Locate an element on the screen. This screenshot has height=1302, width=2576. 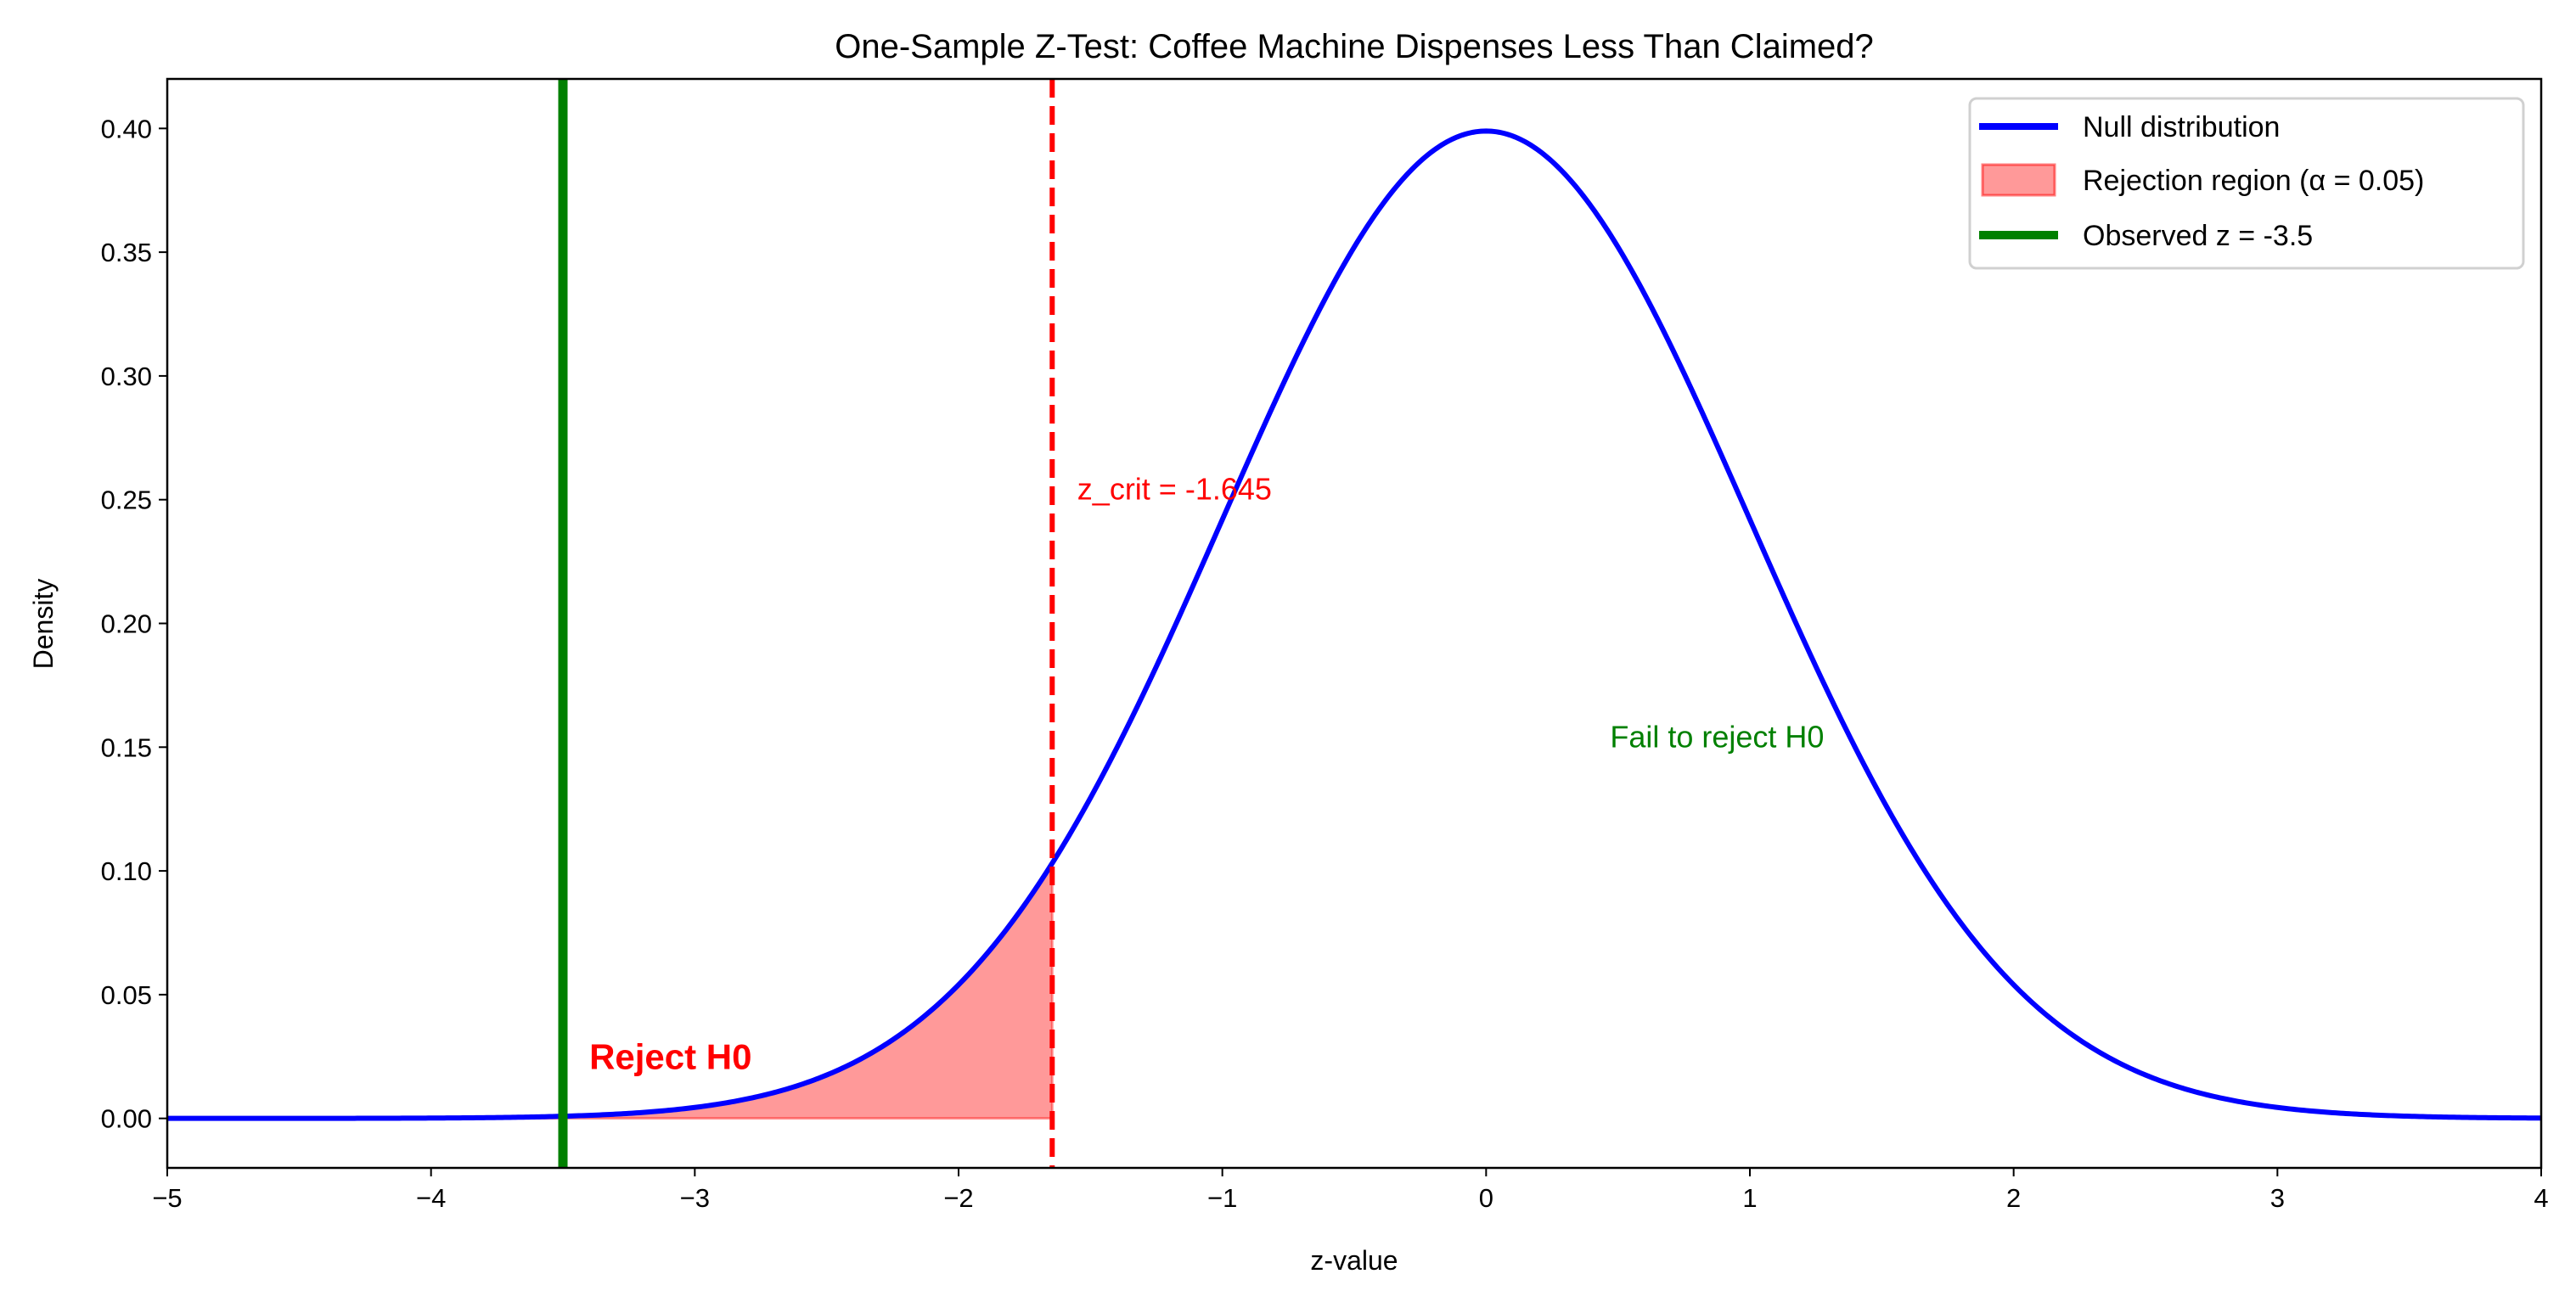
x-tick-label: 0 is located at coordinates (1486, 1198).